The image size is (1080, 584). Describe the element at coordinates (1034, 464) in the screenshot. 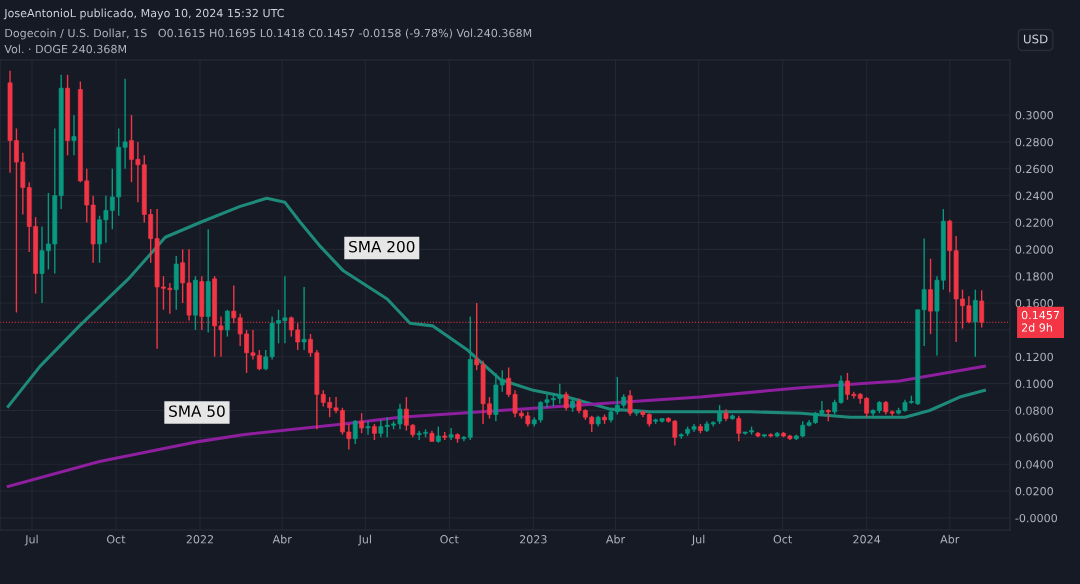

I see `y-tick-label: 0.0400` at that location.